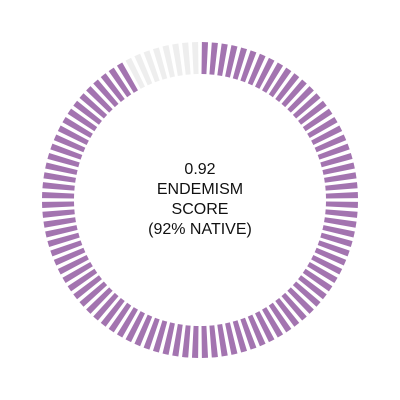  What do you see at coordinates (200, 229) in the screenshot?
I see `score-label-line-3: (92% NATIVE)` at bounding box center [200, 229].